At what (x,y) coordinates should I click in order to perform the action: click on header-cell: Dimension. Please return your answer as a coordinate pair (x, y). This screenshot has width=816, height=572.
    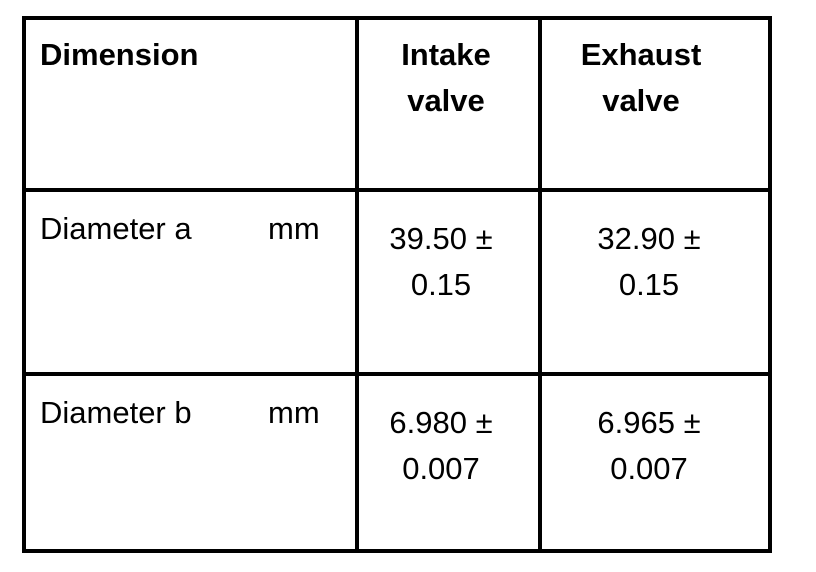
    Looking at the image, I should click on (119, 54).